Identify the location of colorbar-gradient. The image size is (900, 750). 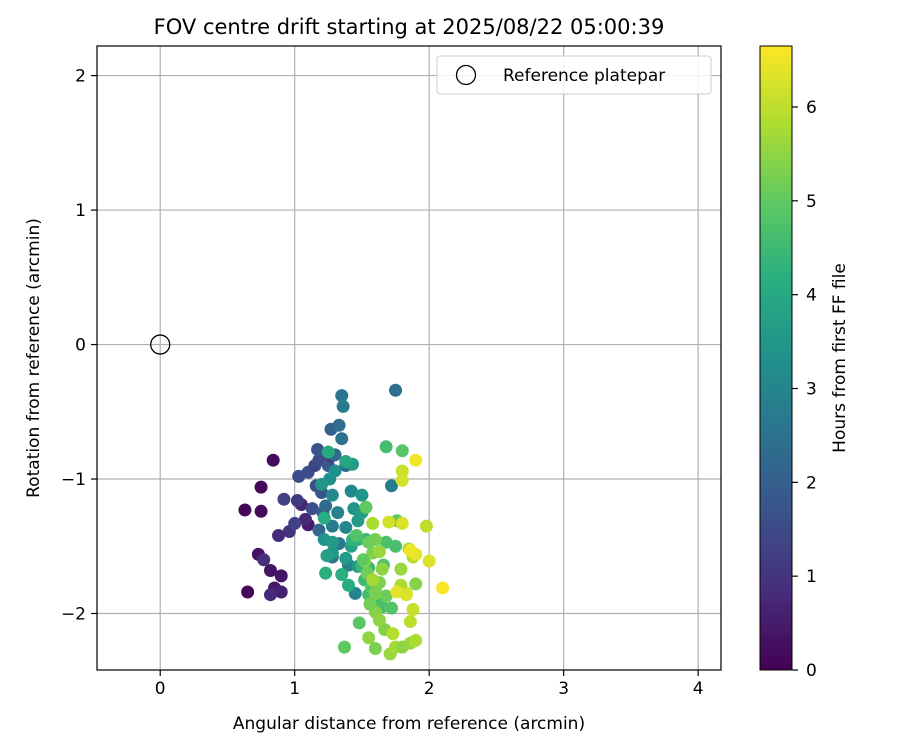
(776, 358).